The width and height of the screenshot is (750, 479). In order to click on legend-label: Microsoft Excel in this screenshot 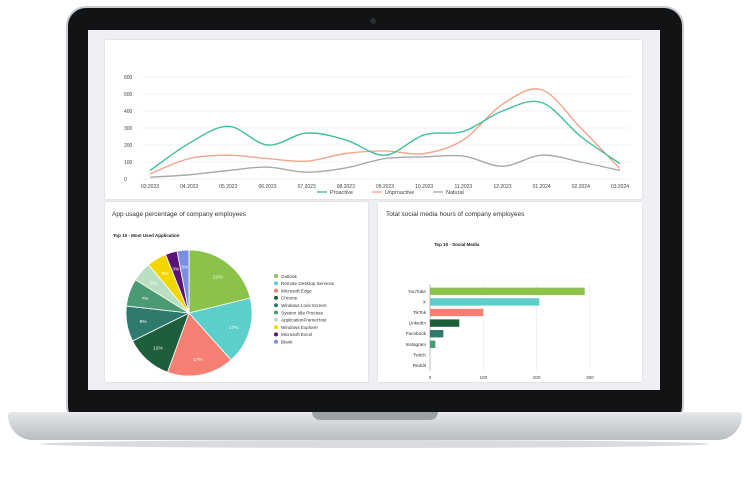, I will do `click(296, 334)`.